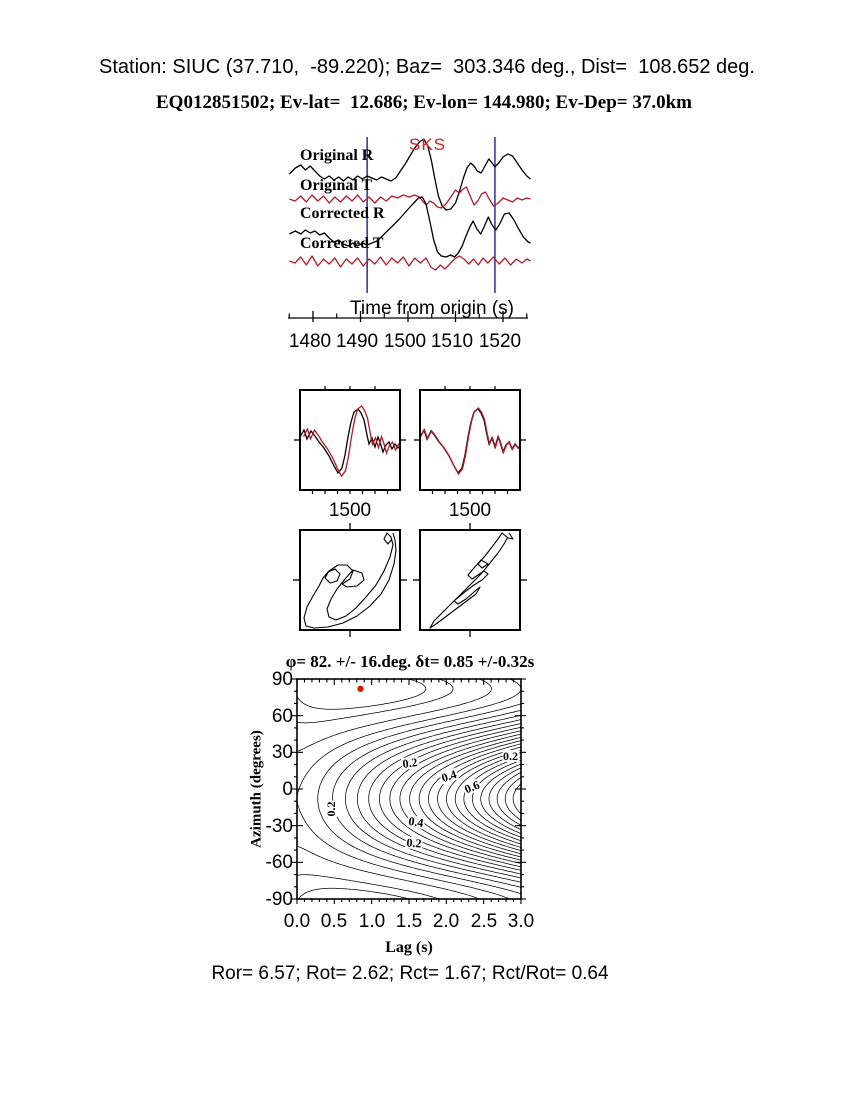  I want to click on particle-motion-path-corrected, so click(471, 580).